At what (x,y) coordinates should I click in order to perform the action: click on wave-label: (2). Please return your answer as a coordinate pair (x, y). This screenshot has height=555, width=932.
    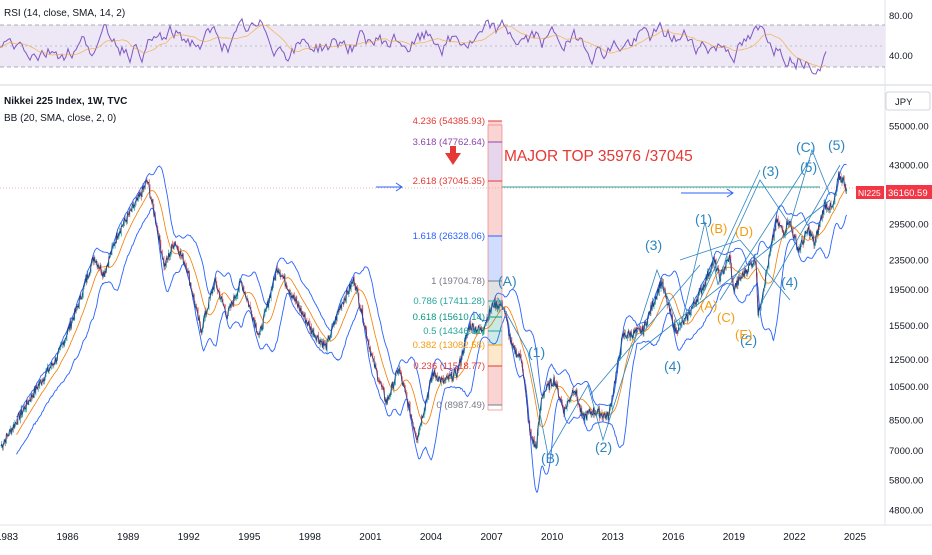
    Looking at the image, I should click on (603, 447).